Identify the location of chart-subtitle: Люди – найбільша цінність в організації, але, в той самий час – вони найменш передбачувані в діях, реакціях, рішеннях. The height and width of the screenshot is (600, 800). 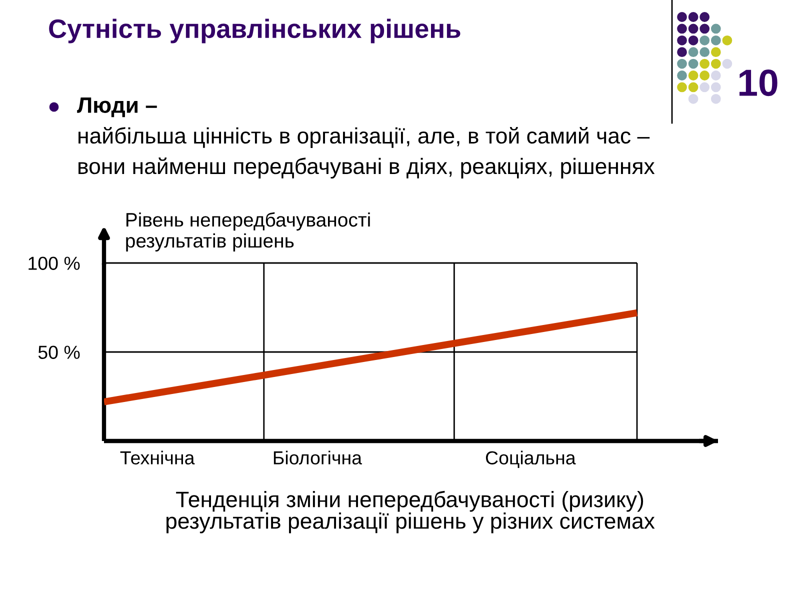
(366, 138).